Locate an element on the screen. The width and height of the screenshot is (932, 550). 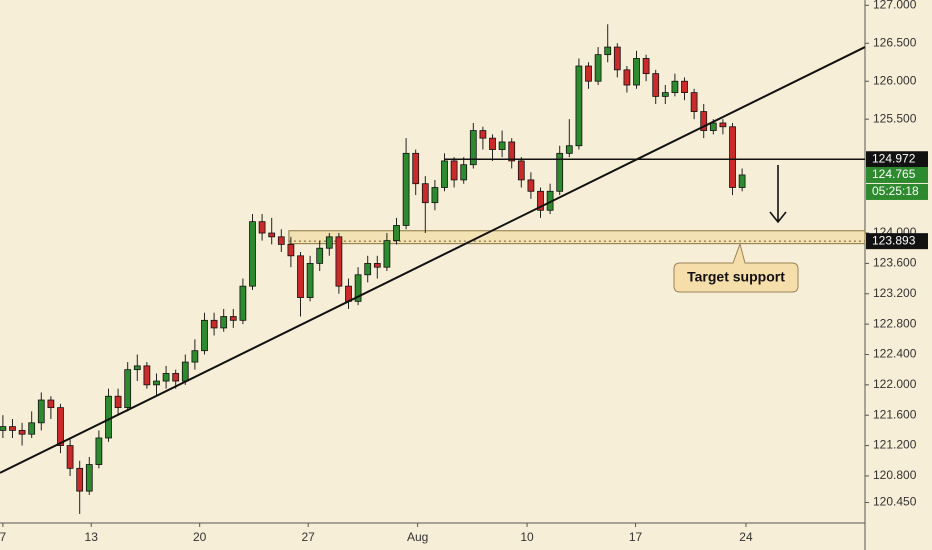
y-tick-label: 121.600 is located at coordinates (895, 414).